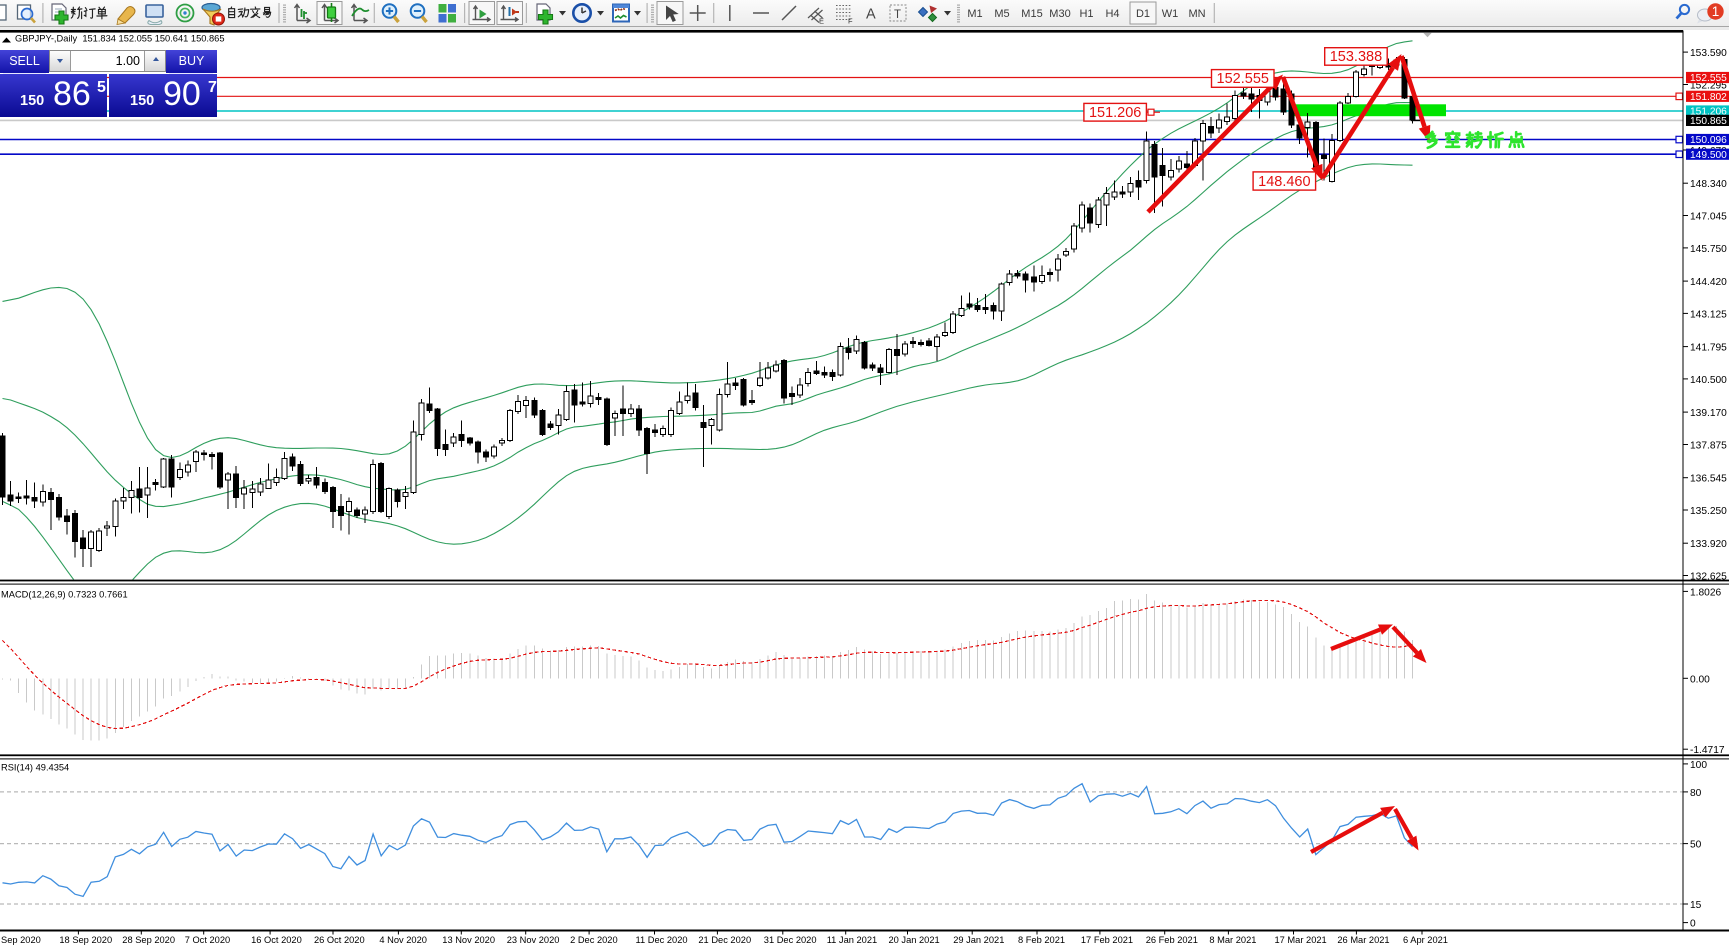 The image size is (1729, 949). Describe the element at coordinates (1708, 577) in the screenshot. I see `svg-text: 132.625` at that location.